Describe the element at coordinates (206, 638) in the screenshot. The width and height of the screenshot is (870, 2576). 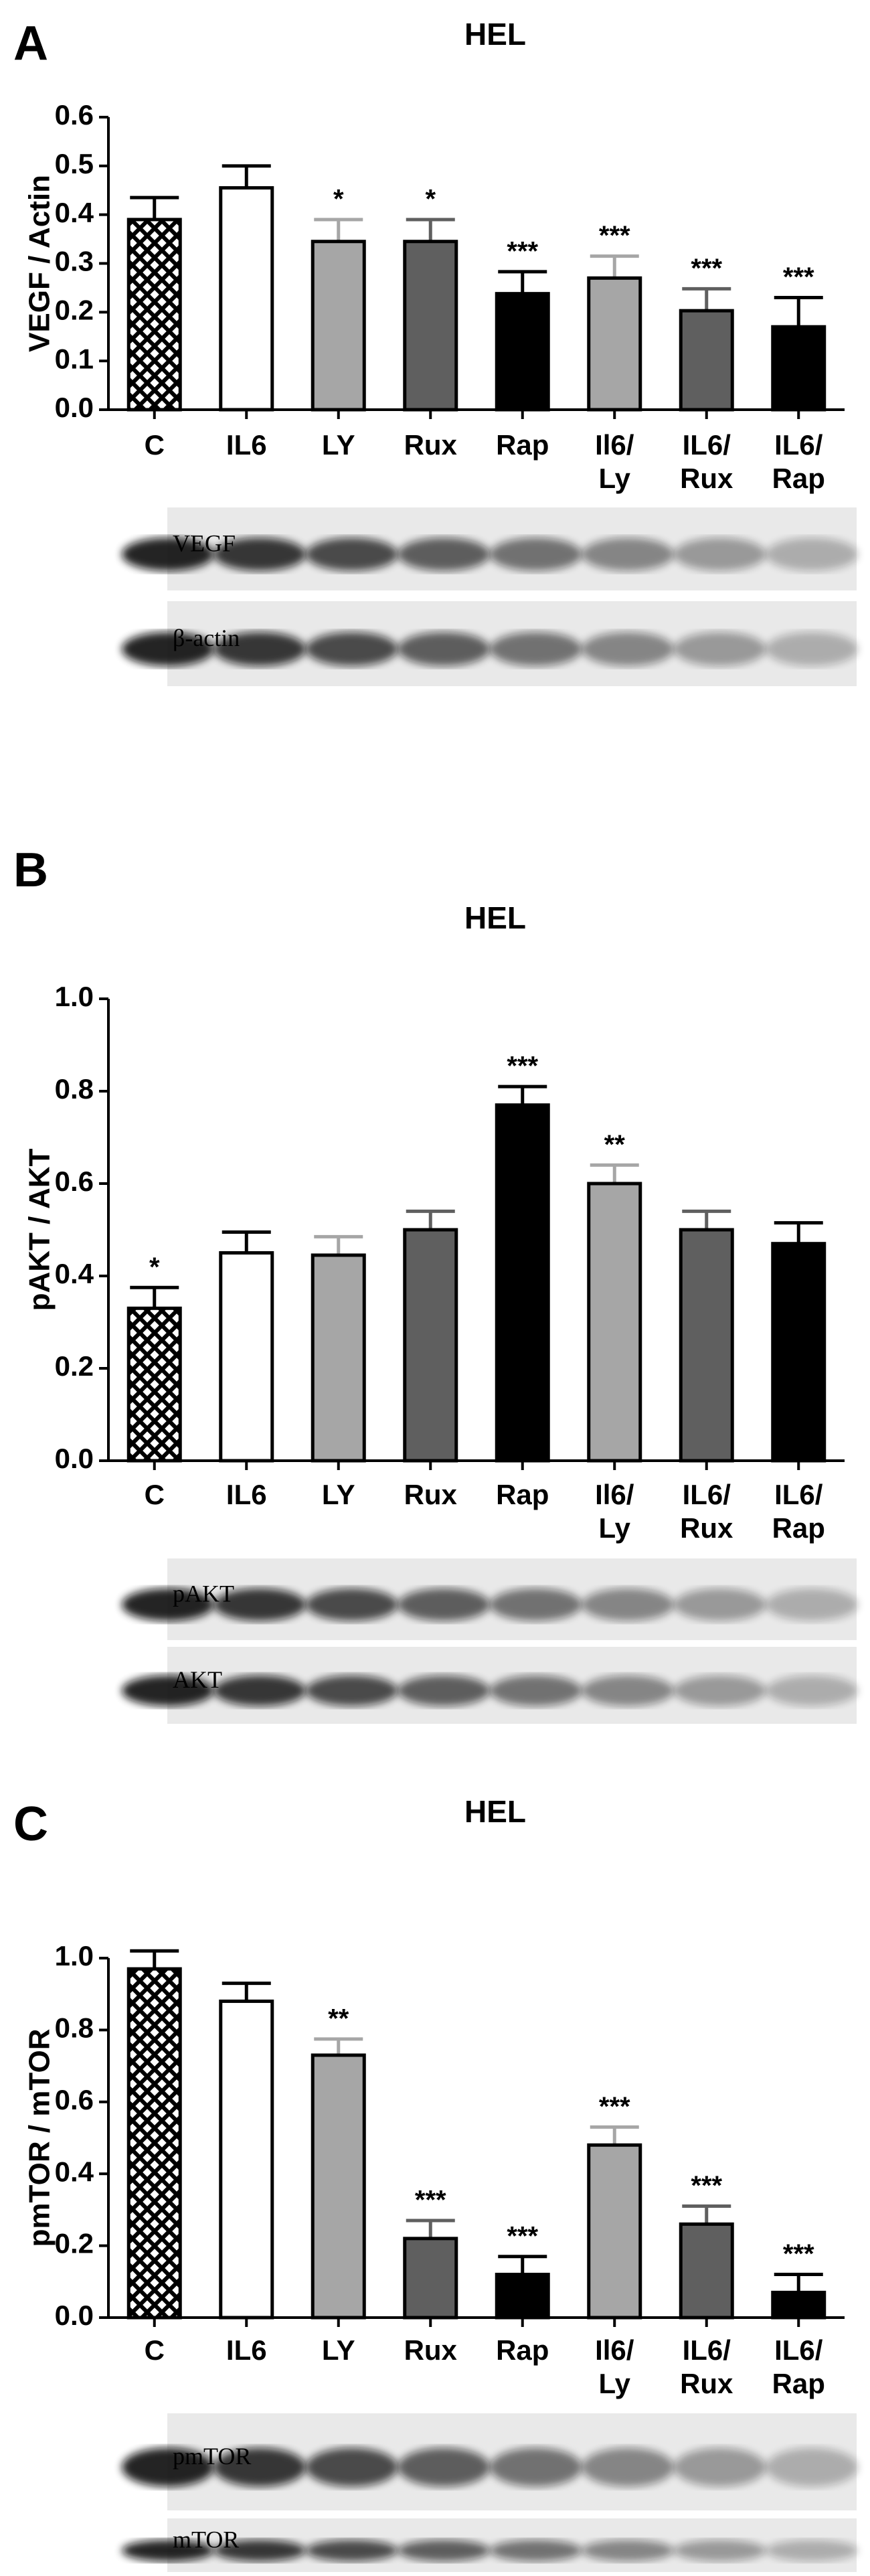
I see `blot-label: β-actin` at that location.